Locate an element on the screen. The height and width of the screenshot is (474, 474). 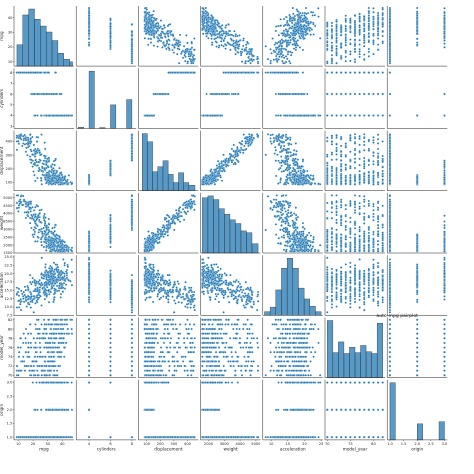
panel-cylinders-vs-model_year is located at coordinates (354, 98).